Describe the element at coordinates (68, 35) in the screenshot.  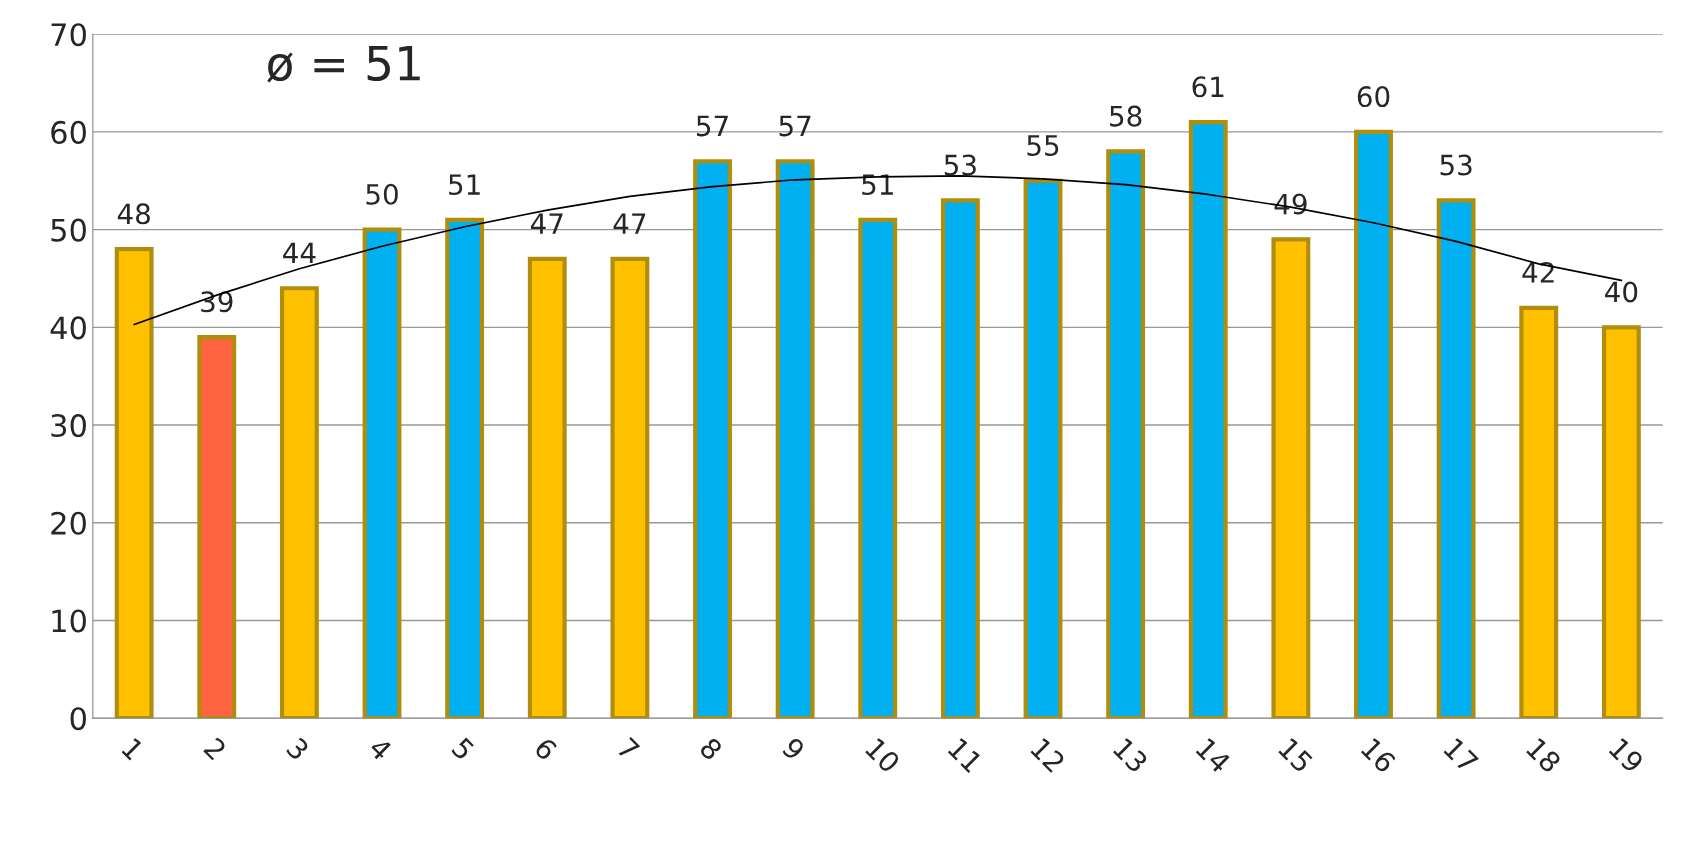
I see `y-tick-label: 70` at that location.